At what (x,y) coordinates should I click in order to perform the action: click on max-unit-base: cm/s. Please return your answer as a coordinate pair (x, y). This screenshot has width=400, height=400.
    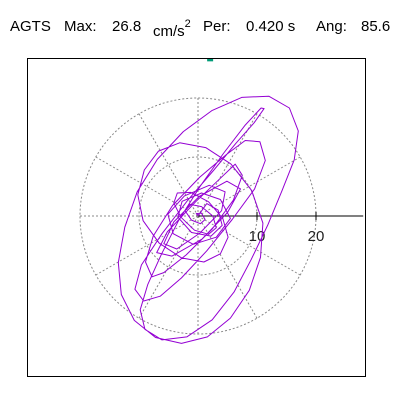
    Looking at the image, I should click on (169, 31).